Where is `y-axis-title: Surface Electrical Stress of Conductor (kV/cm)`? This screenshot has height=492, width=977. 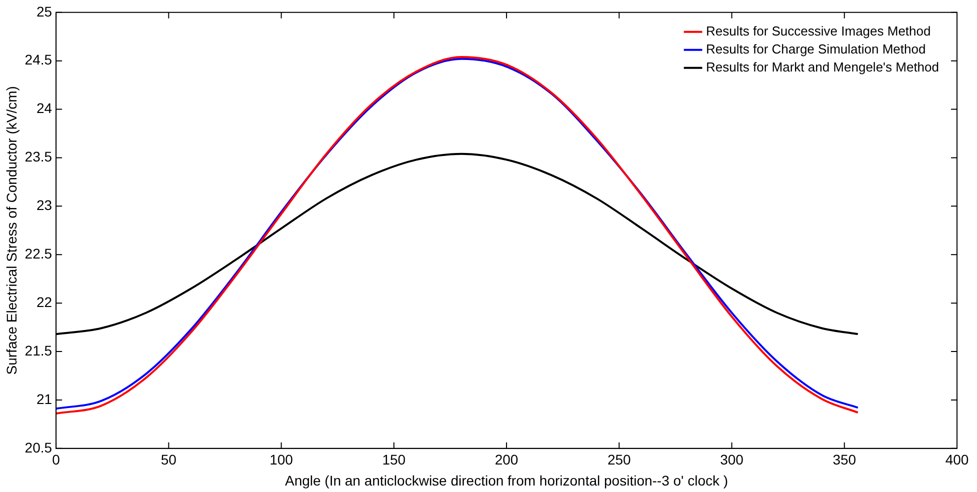
y-axis-title: Surface Electrical Stress of Conductor (kV/cm) is located at coordinates (11, 230).